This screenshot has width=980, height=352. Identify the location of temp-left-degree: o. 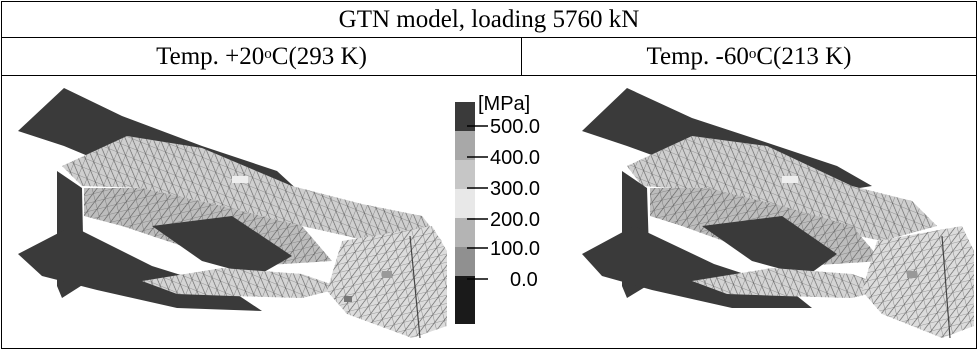
(268, 54).